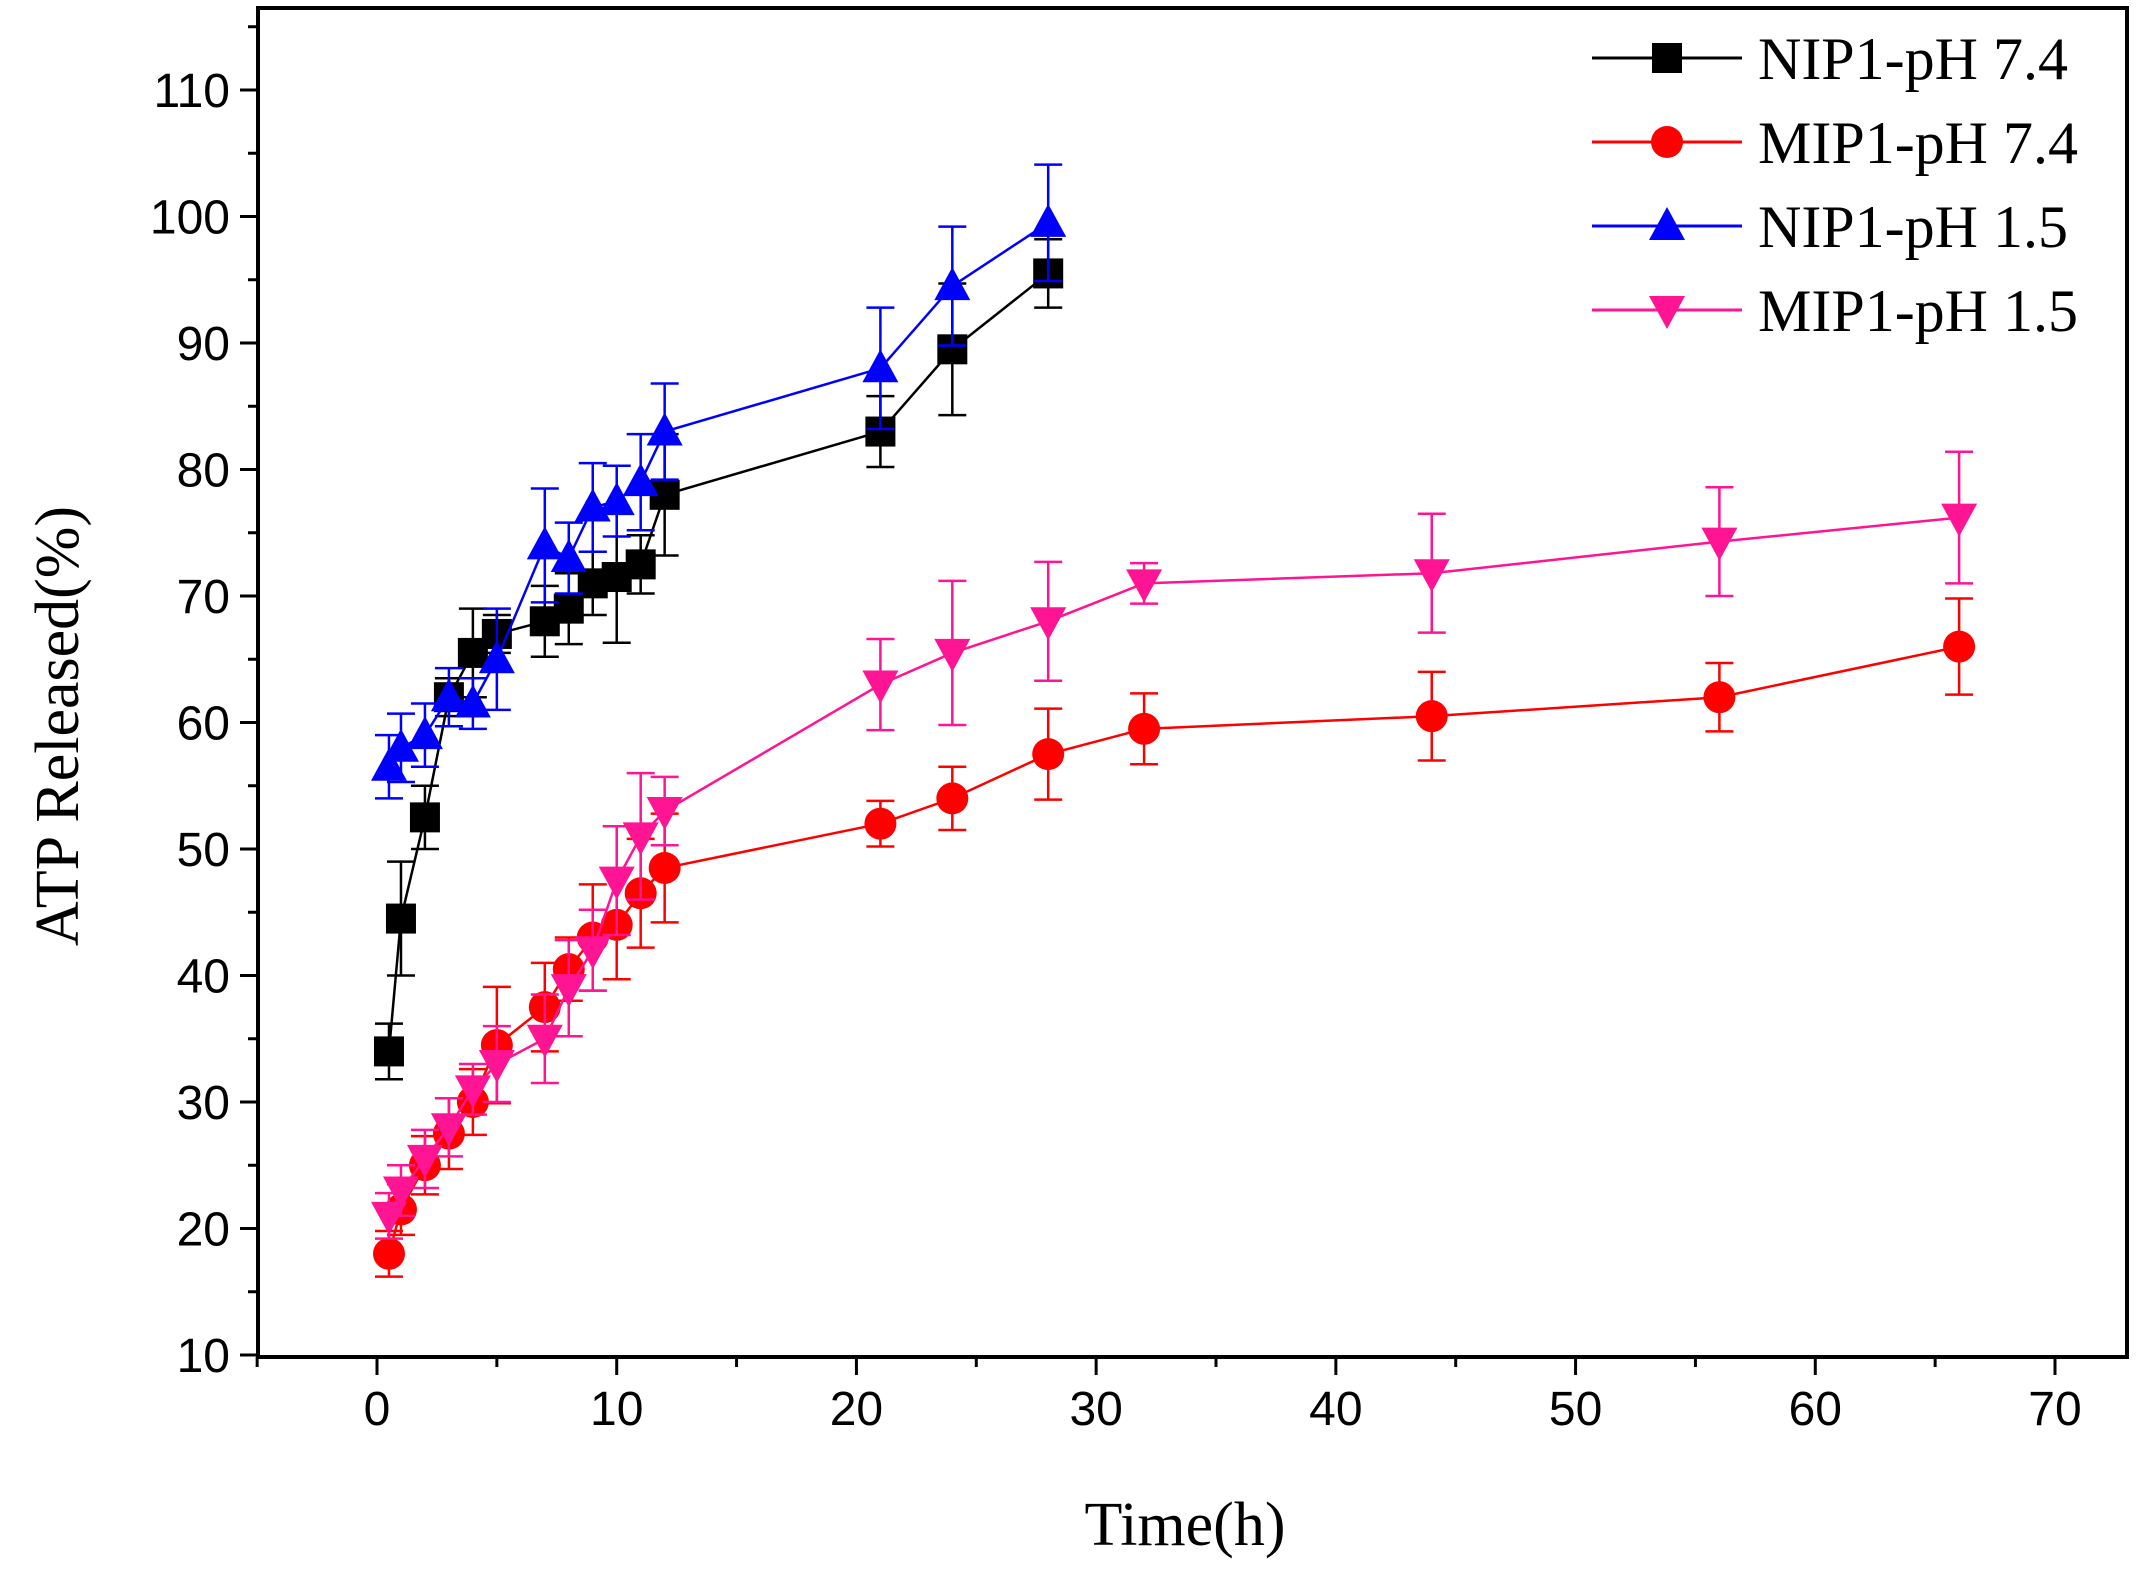 This screenshot has height=1572, width=2141. Describe the element at coordinates (58, 726) in the screenshot. I see `y-axis-title: ATP Released(%)` at that location.